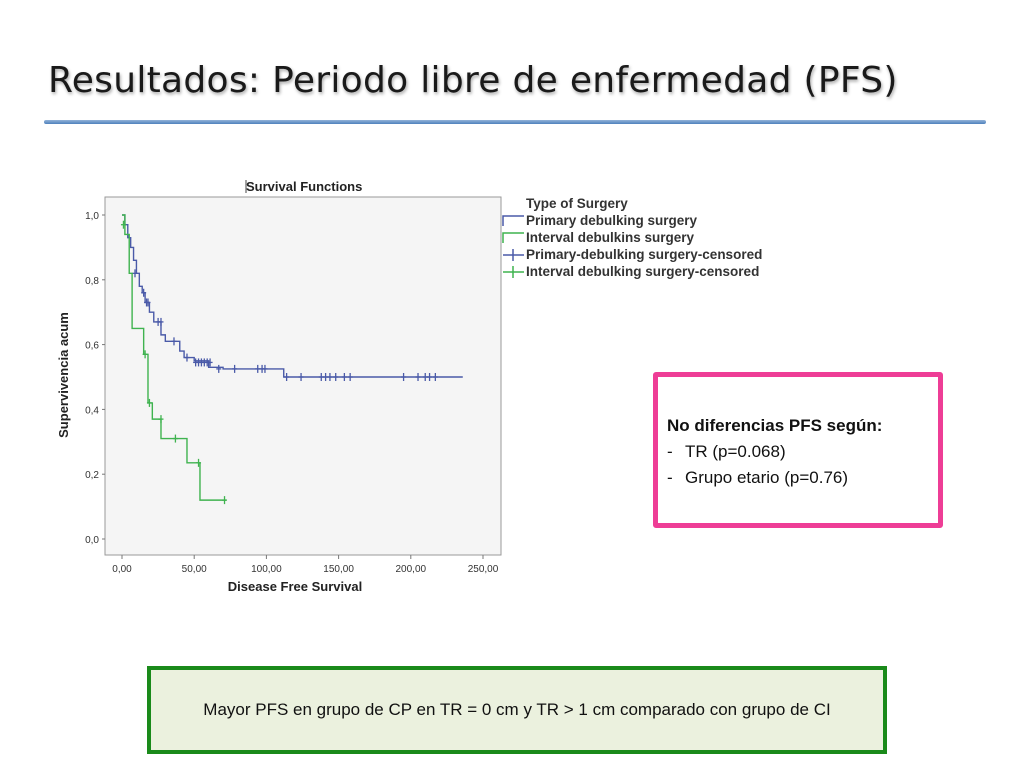 The width and height of the screenshot is (1024, 768). I want to click on pfs-item-tr-text: TR (p=0.068), so click(735, 451).